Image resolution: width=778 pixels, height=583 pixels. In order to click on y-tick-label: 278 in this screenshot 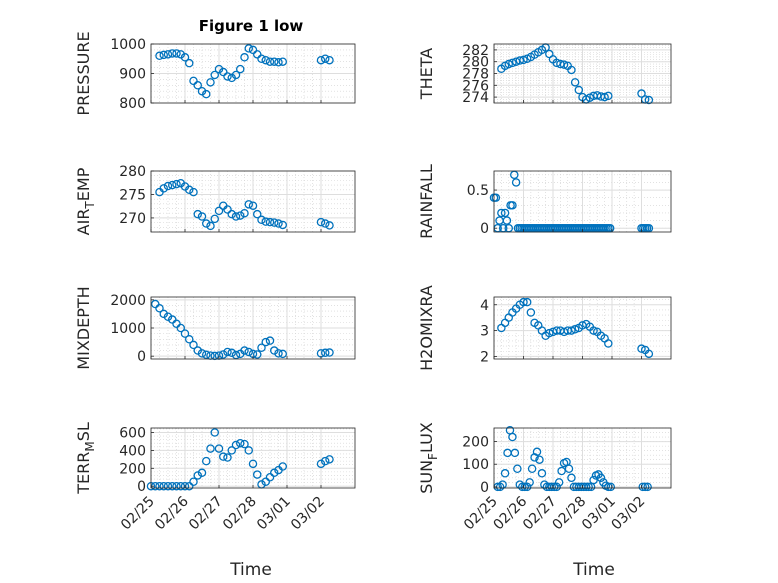, I will do `click(475, 75)`.